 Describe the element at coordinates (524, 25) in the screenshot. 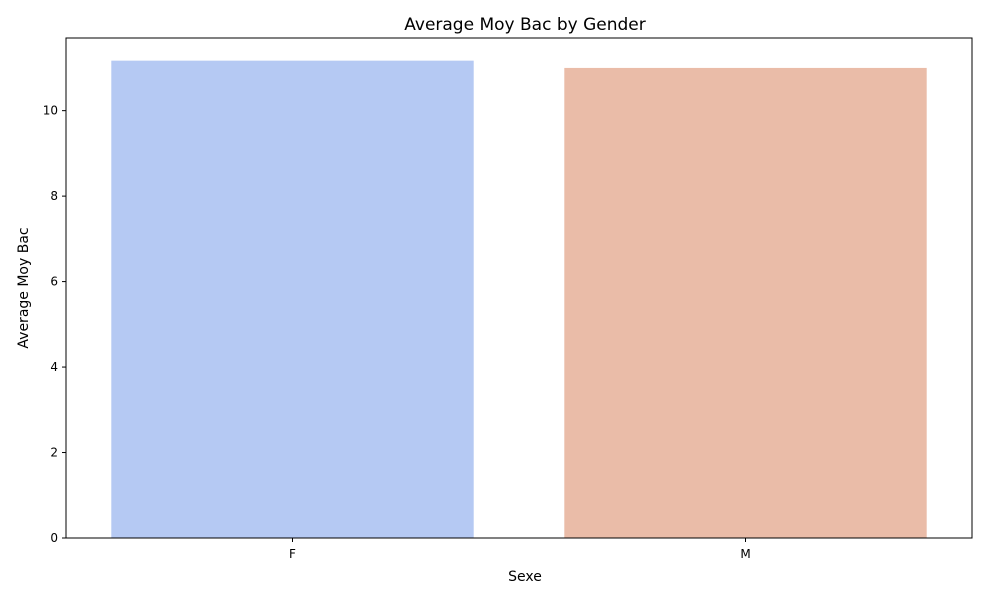

I see `chart-title: Average Moy Bac by Gender` at that location.